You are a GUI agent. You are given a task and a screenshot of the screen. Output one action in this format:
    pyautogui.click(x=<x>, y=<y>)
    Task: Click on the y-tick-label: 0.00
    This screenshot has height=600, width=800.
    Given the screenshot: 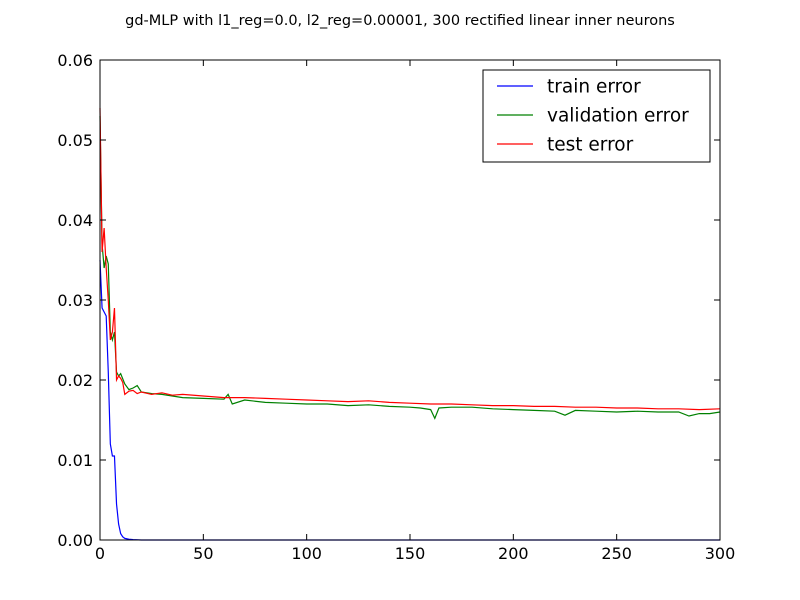 What is the action you would take?
    pyautogui.click(x=75, y=540)
    